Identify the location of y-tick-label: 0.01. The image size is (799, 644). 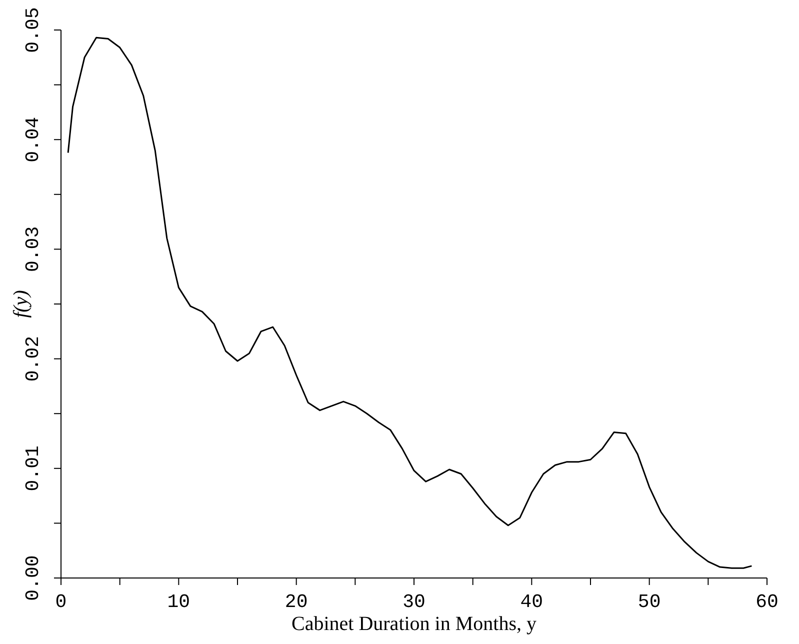
(33, 469).